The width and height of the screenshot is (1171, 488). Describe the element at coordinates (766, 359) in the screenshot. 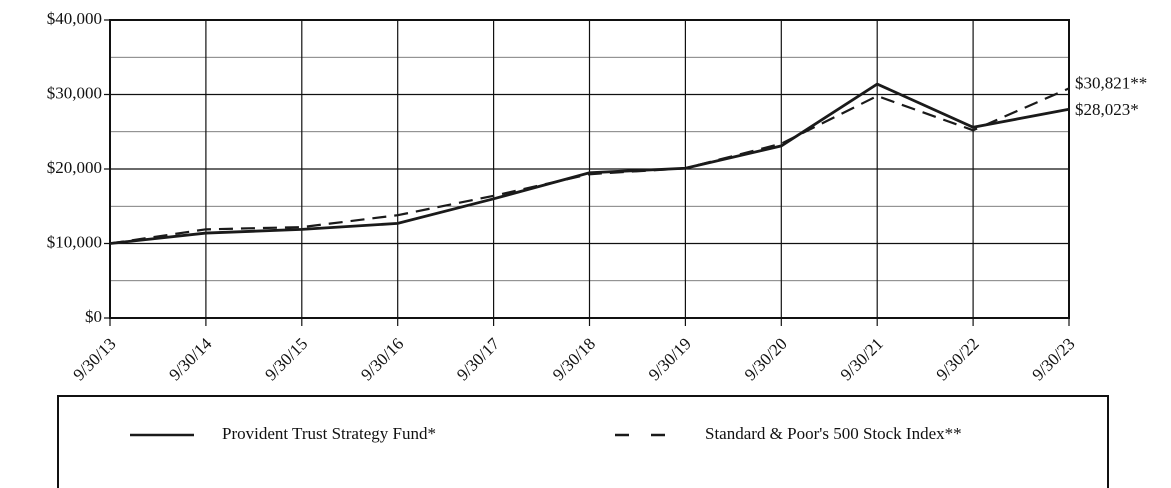

I see `x-tick-label: 9/30/20` at that location.